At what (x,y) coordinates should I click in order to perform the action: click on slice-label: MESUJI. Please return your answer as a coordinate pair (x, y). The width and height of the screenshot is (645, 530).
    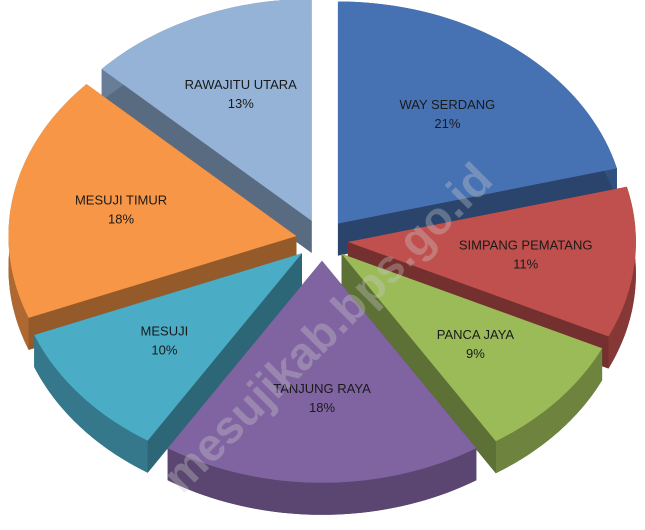
    Looking at the image, I should click on (165, 330).